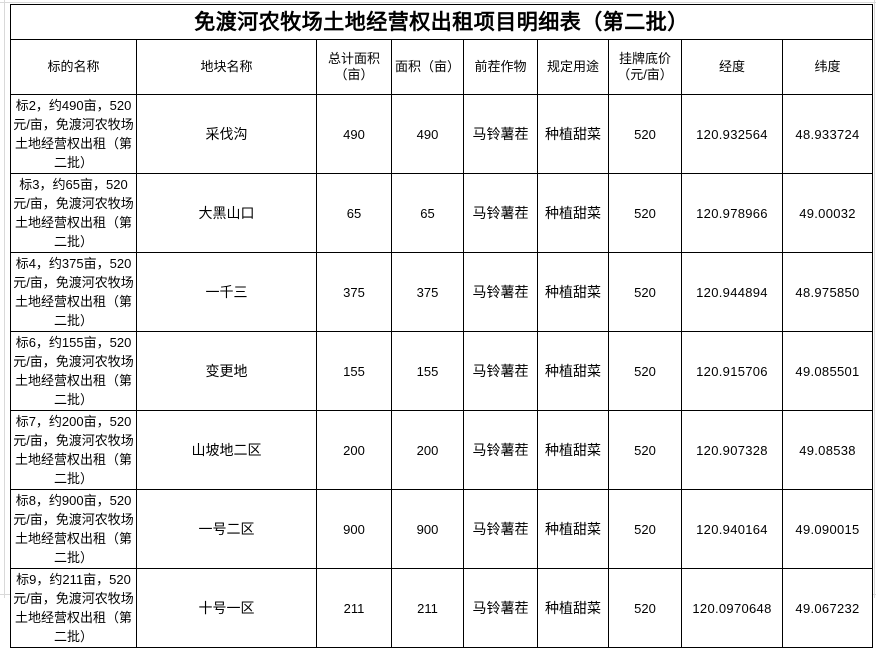  Describe the element at coordinates (73, 450) in the screenshot. I see `cell-subject-name: 标7，约200亩，520元/亩，免渡河农牧场土地经营权出租（第二批）` at that location.